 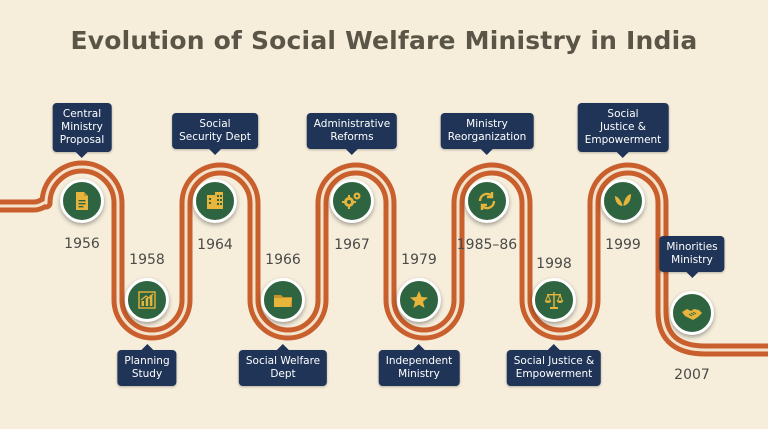 I want to click on milestone-year: 1999, so click(x=623, y=245).